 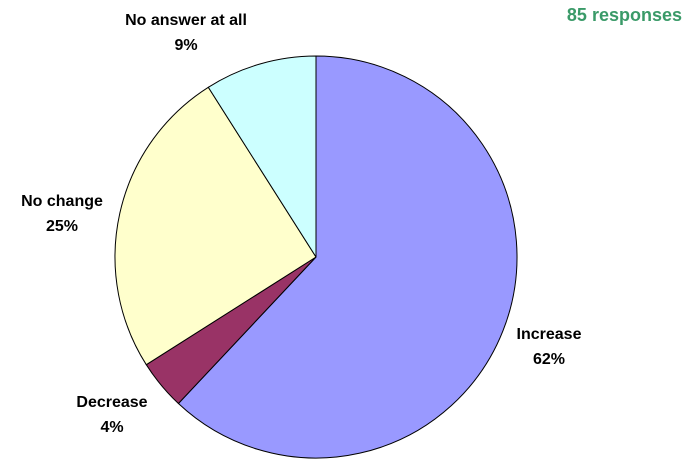 What do you see at coordinates (111, 402) in the screenshot?
I see `slice-label-decrease: Decrease` at bounding box center [111, 402].